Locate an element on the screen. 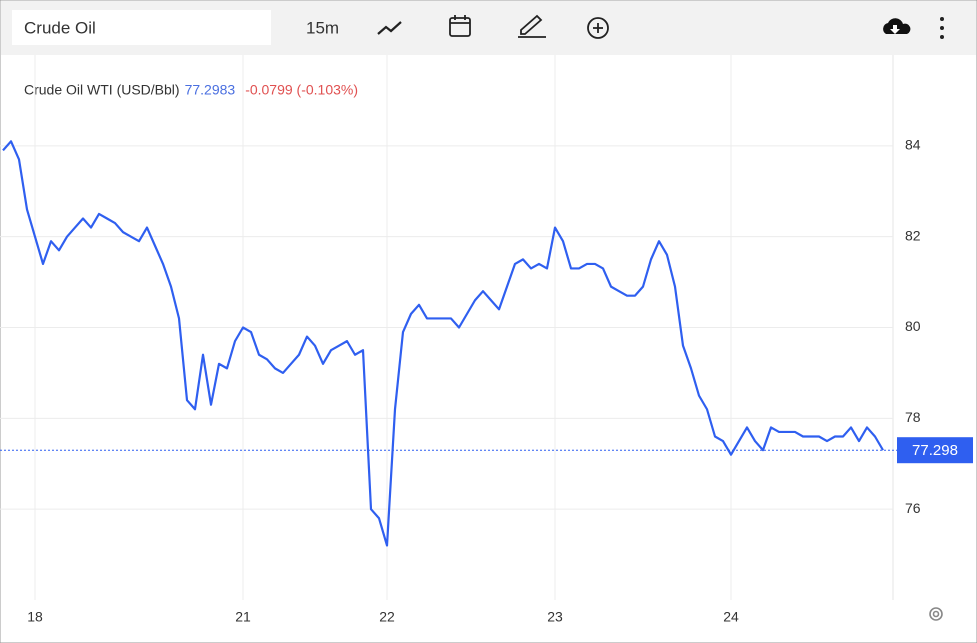 This screenshot has width=977, height=643. y-tick-label: 80 is located at coordinates (913, 326).